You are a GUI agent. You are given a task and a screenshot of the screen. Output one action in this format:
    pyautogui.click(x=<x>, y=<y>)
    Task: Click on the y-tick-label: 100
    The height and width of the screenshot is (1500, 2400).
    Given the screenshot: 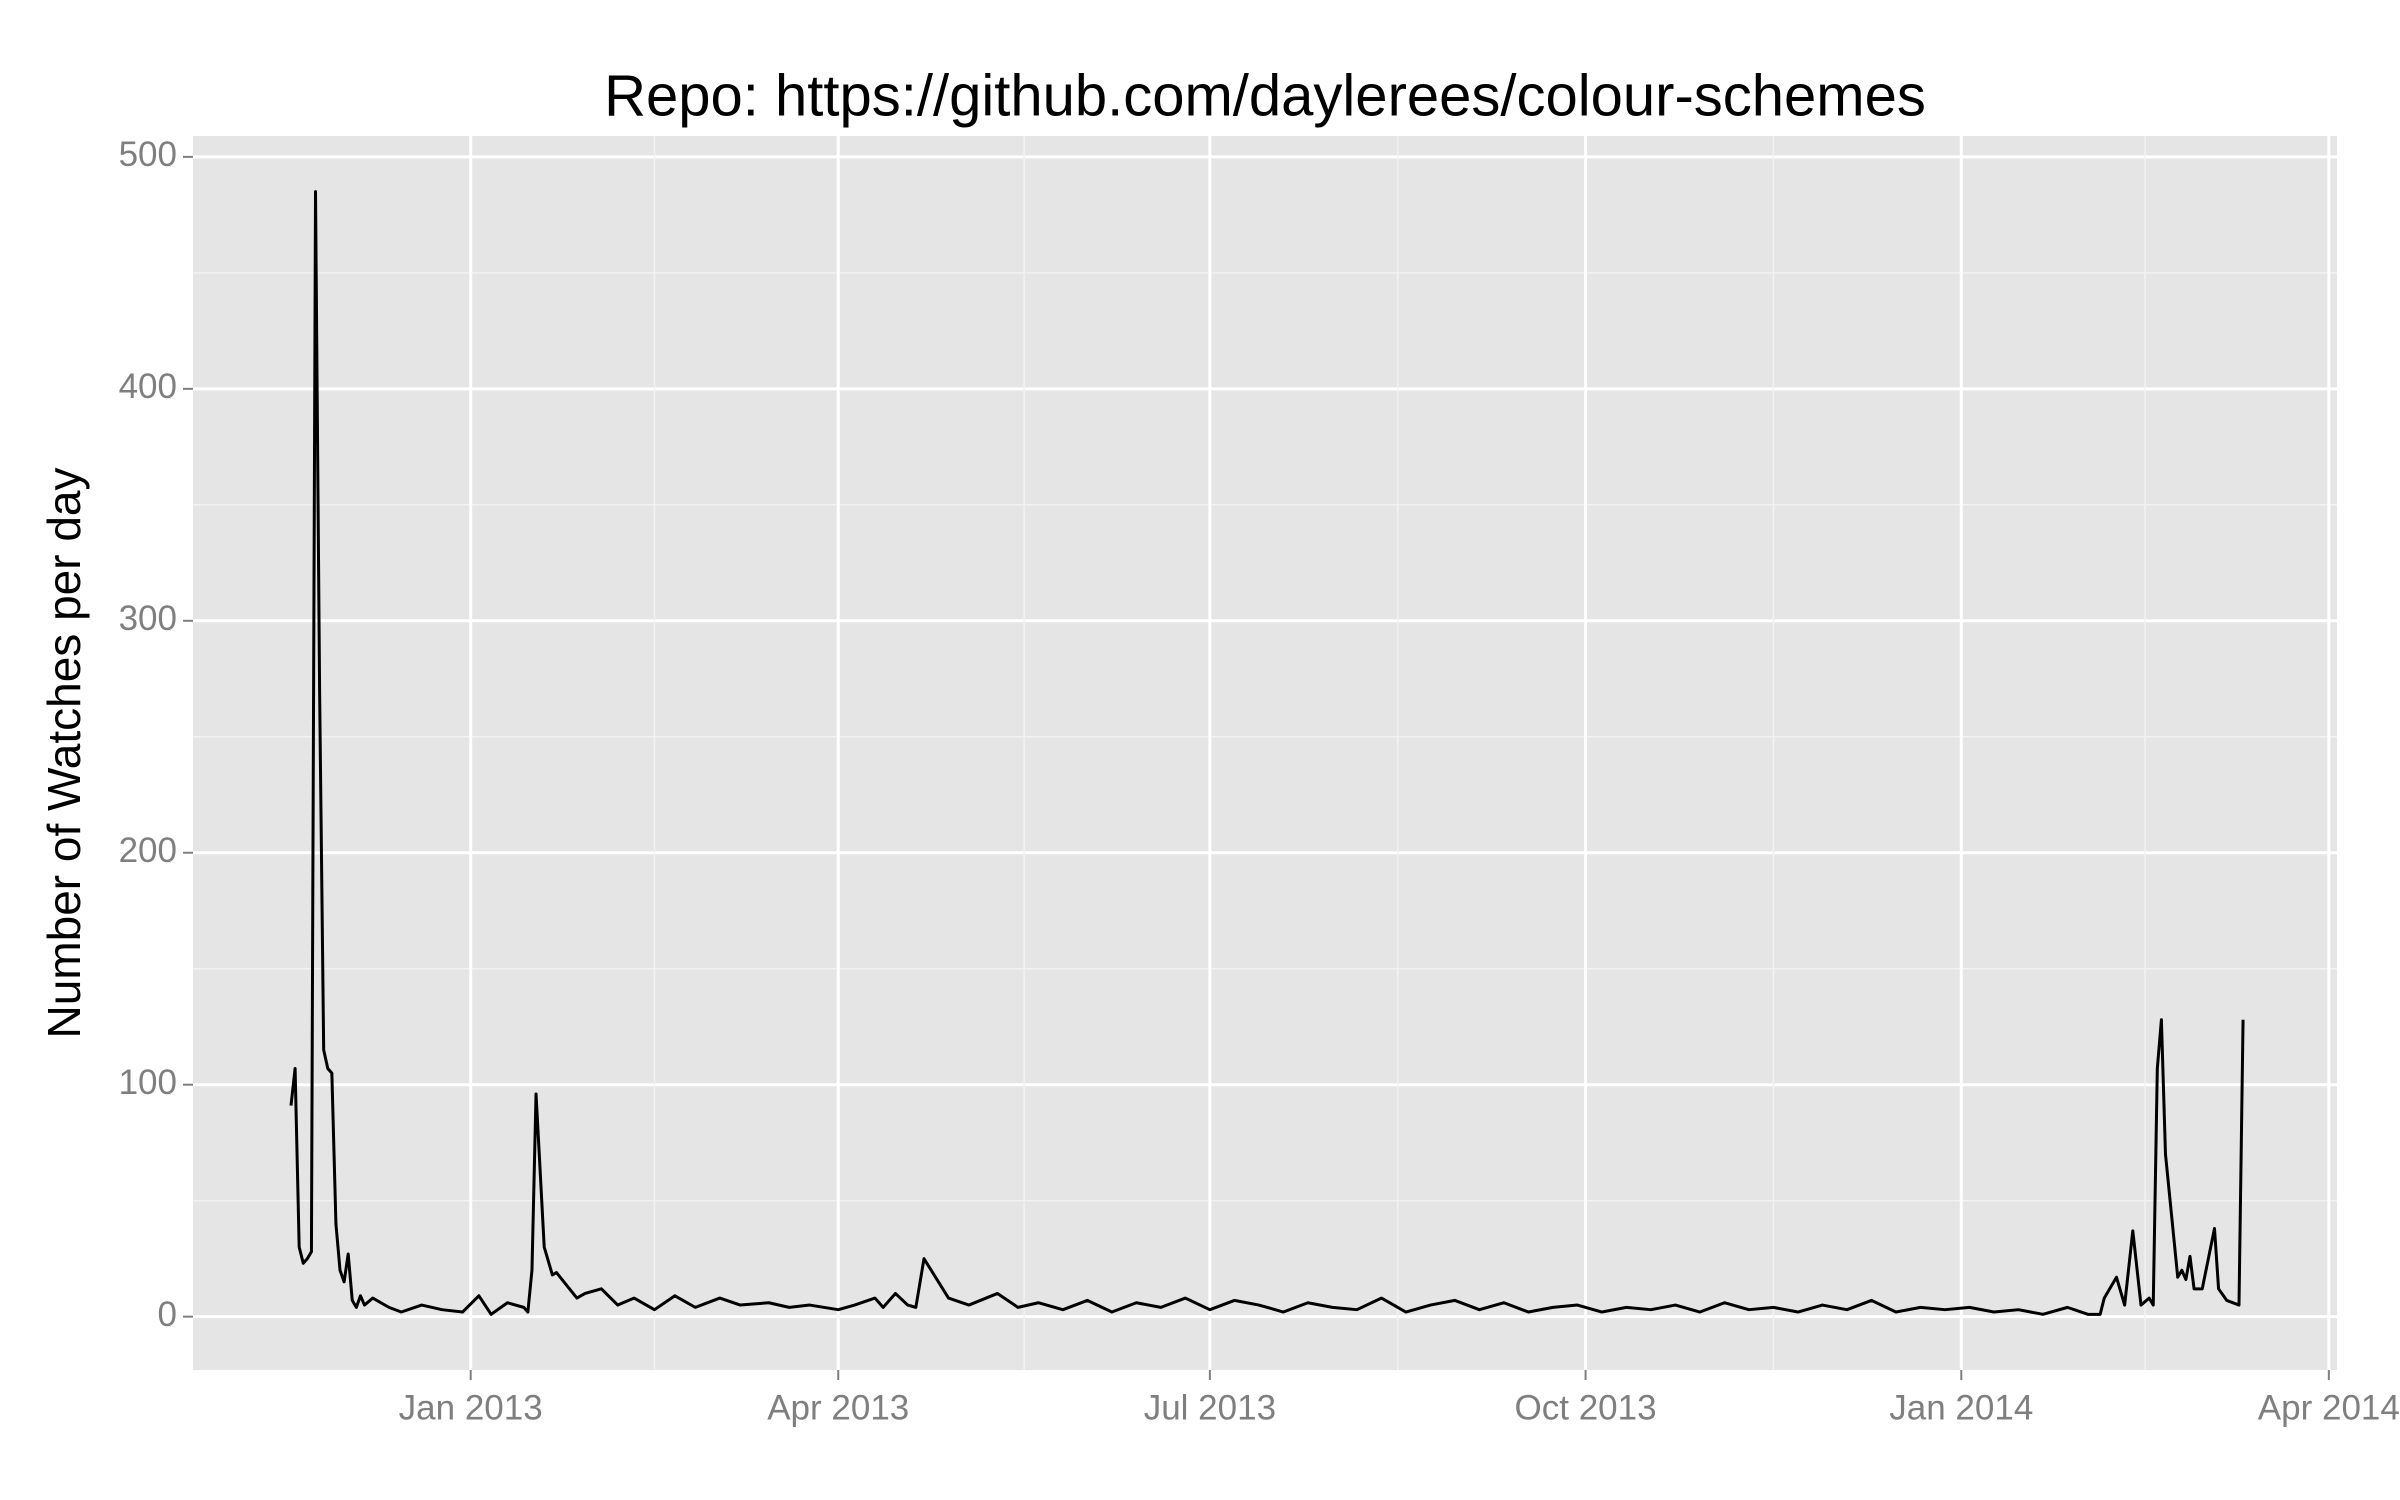 What is the action you would take?
    pyautogui.click(x=148, y=1082)
    